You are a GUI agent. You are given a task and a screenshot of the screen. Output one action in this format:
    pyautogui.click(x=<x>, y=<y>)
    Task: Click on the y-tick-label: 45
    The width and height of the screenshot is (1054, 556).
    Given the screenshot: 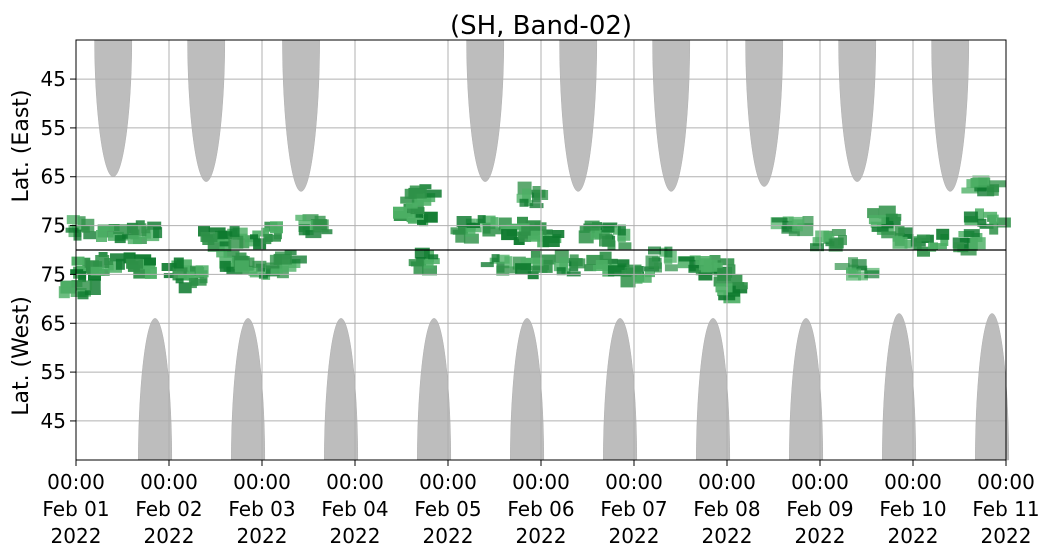 What is the action you would take?
    pyautogui.click(x=53, y=421)
    